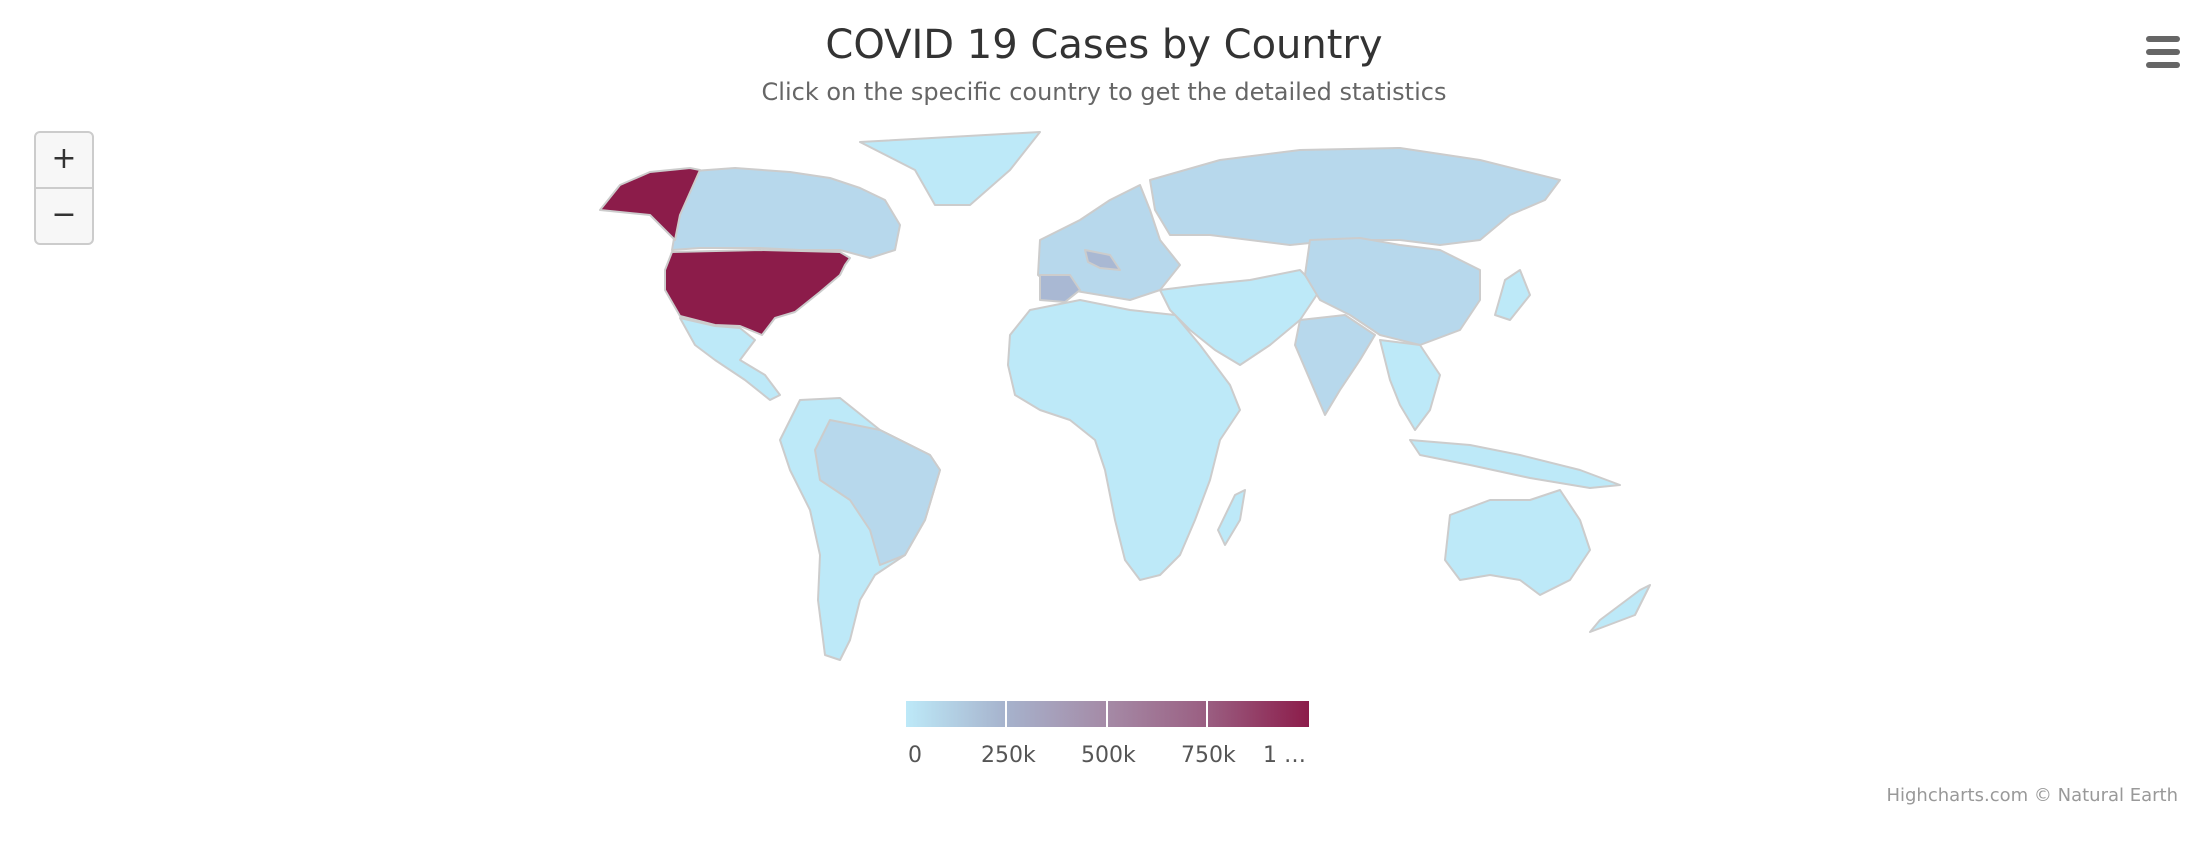 This screenshot has width=2208, height=842. I want to click on country-indonesia, so click(1515, 464).